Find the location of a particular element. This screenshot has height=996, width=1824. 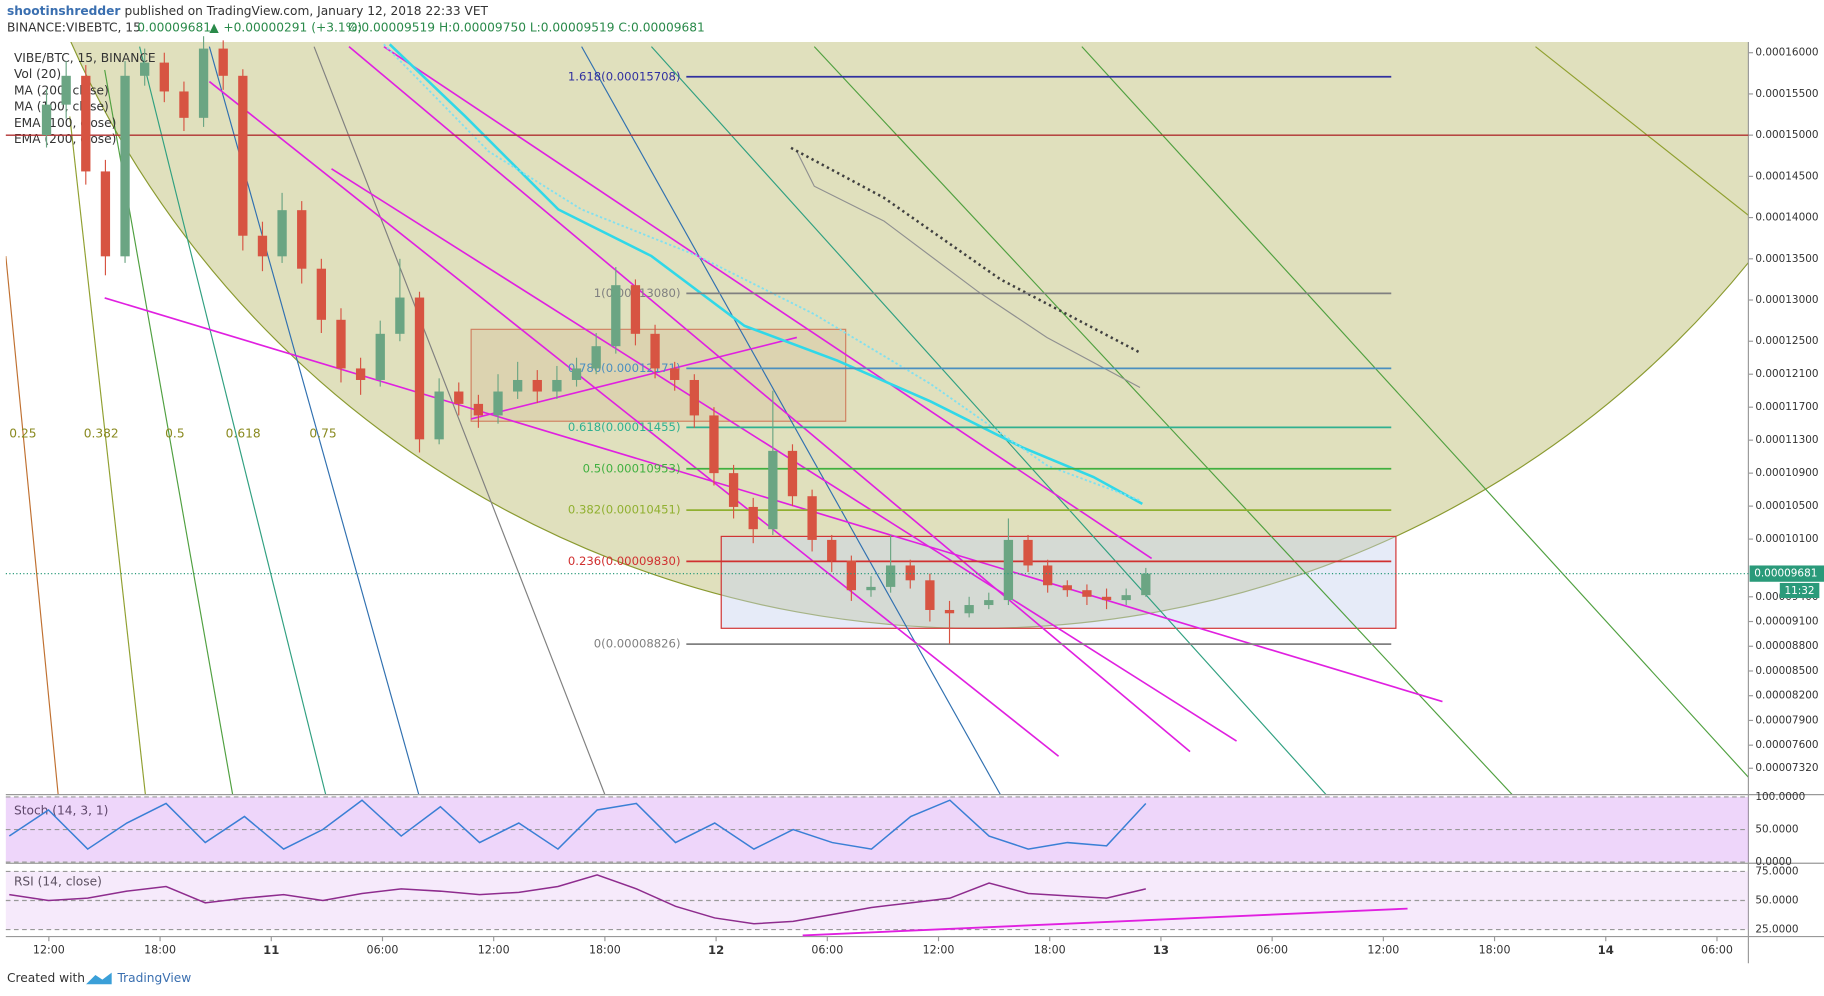

fan-label: 0.25 is located at coordinates (22, 434).